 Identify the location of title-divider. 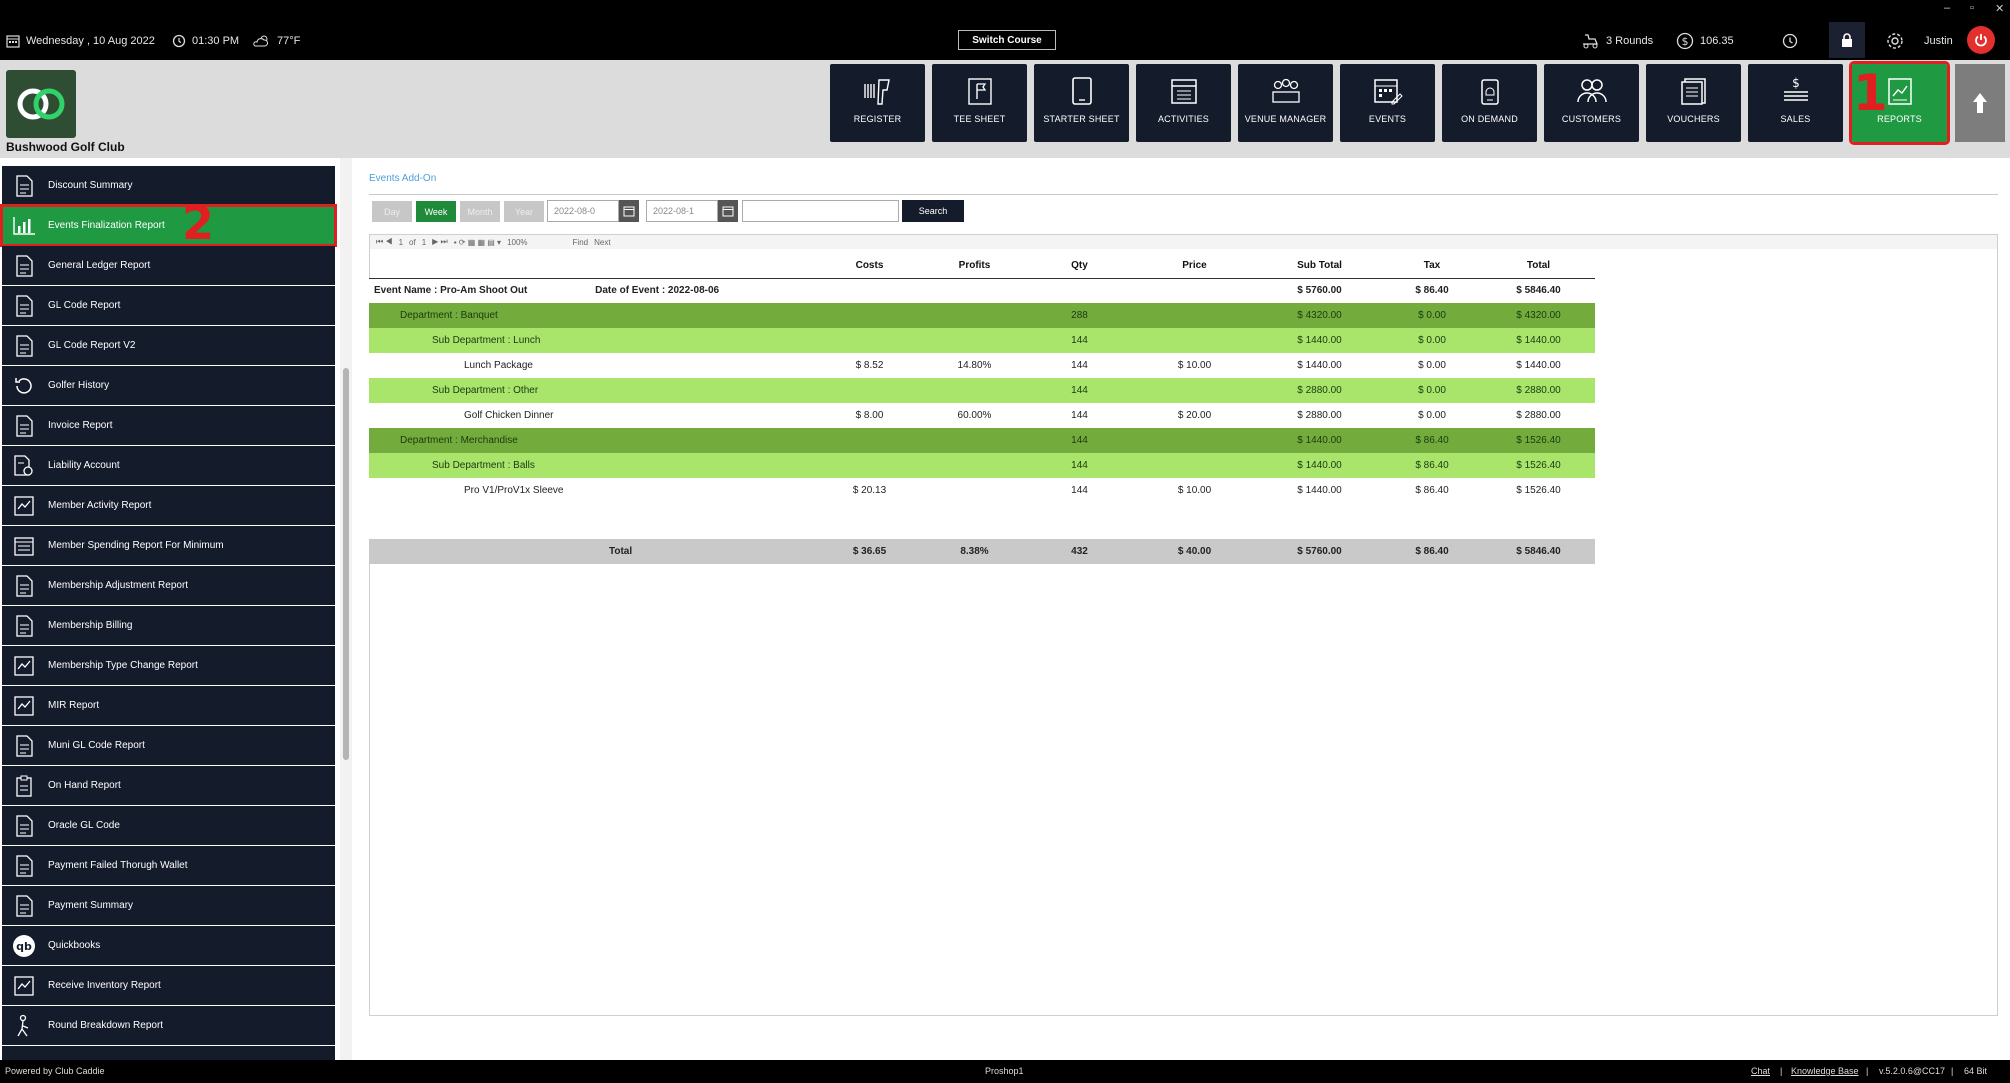
(1183, 194).